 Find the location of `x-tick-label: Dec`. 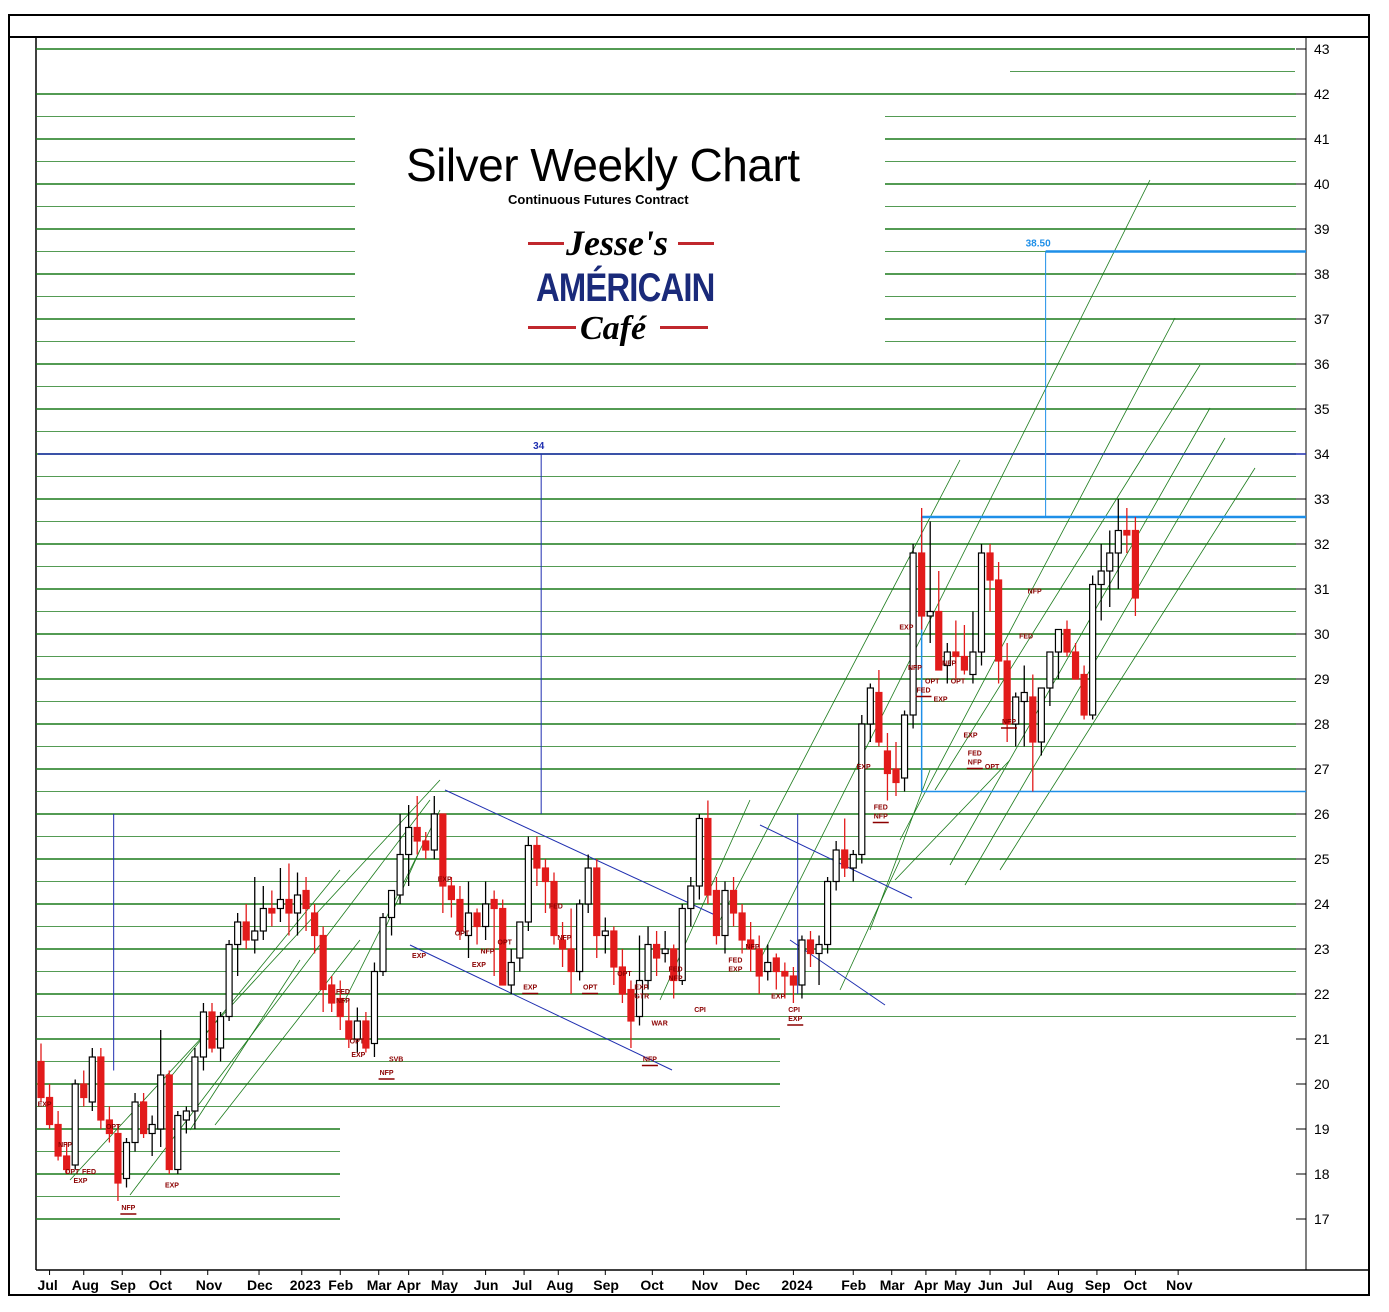

x-tick-label: Dec is located at coordinates (747, 1285).